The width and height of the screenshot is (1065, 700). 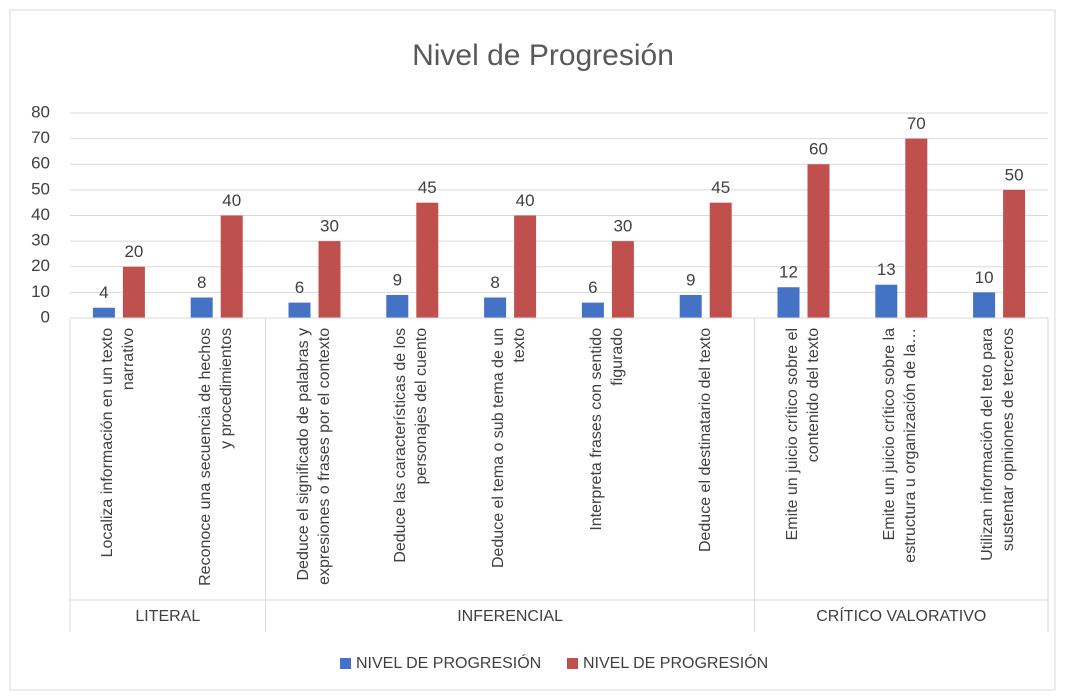 What do you see at coordinates (1014, 174) in the screenshot?
I see `data-label: 50` at bounding box center [1014, 174].